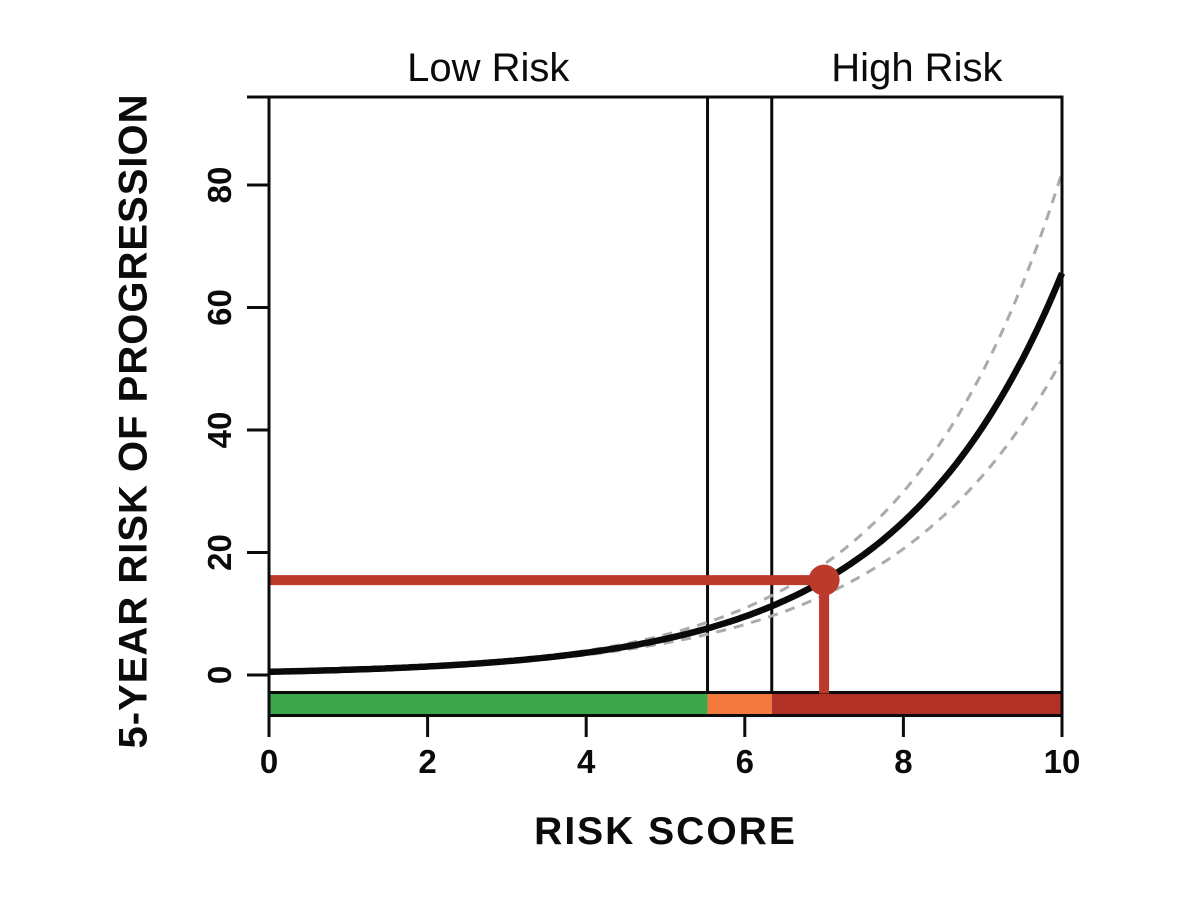  Describe the element at coordinates (586, 761) in the screenshot. I see `x-tick-label: 4` at that location.